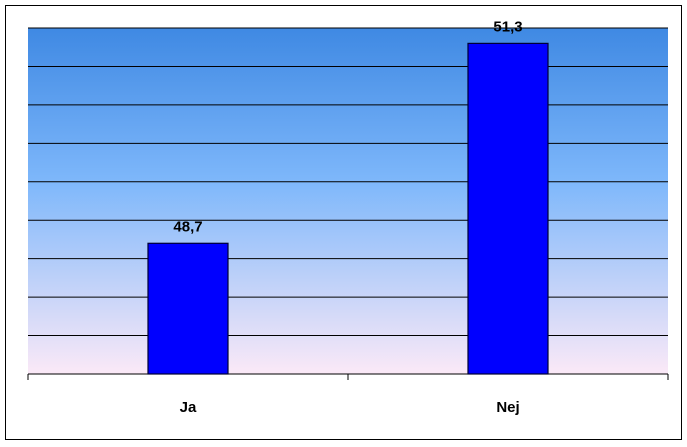 This screenshot has width=687, height=447. What do you see at coordinates (188, 407) in the screenshot?
I see `x-tick-label: Ja` at bounding box center [188, 407].